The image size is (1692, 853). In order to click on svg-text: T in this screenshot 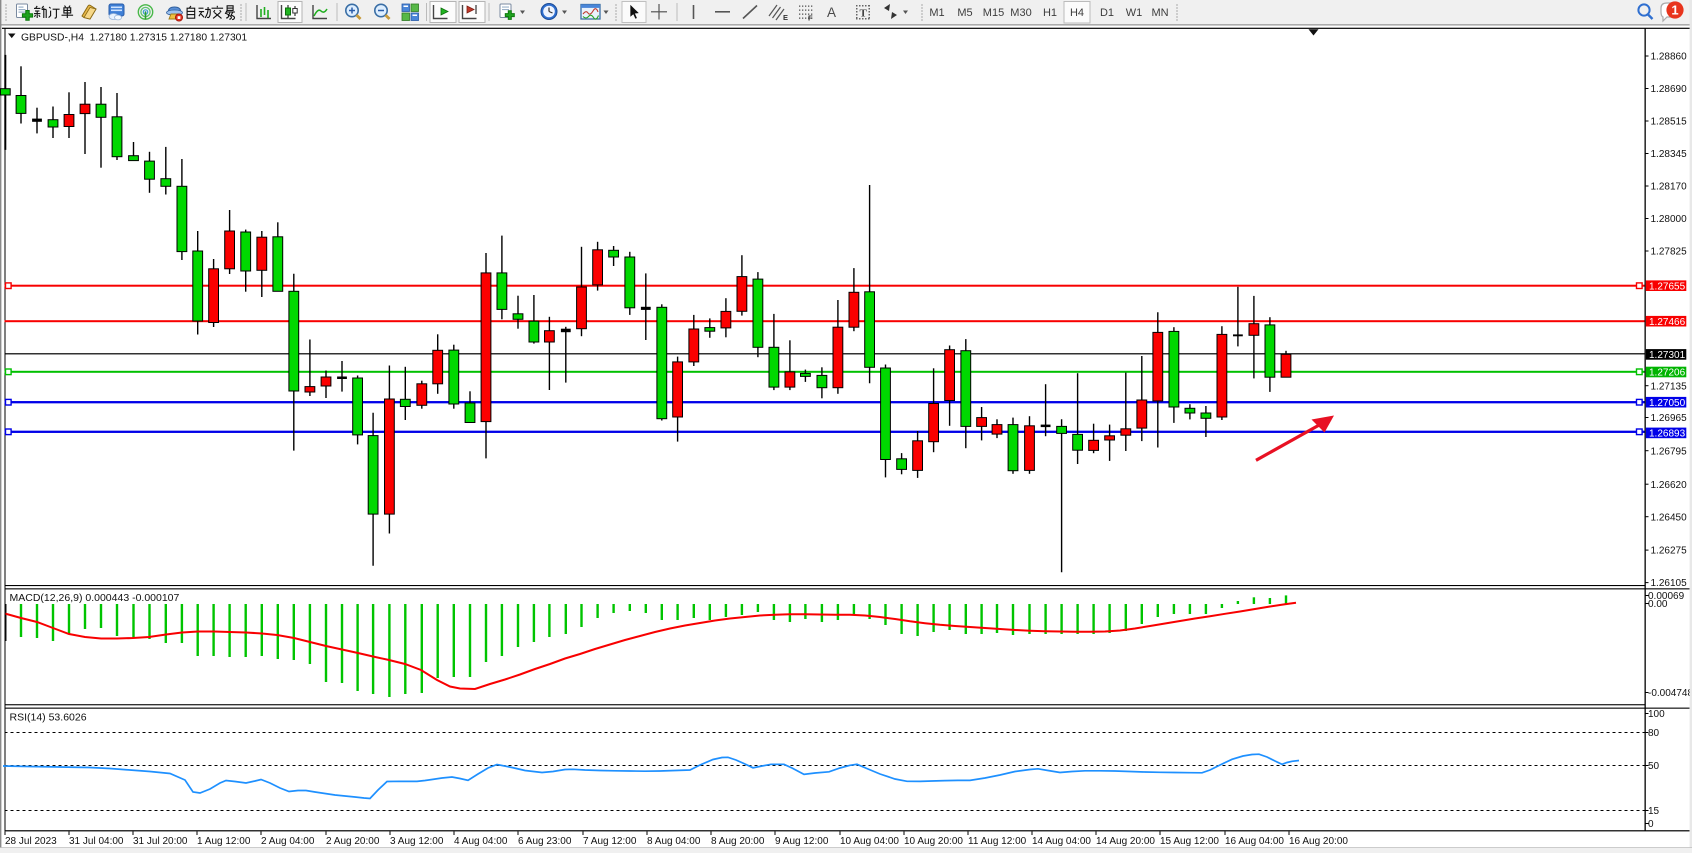, I will do `click(864, 14)`.